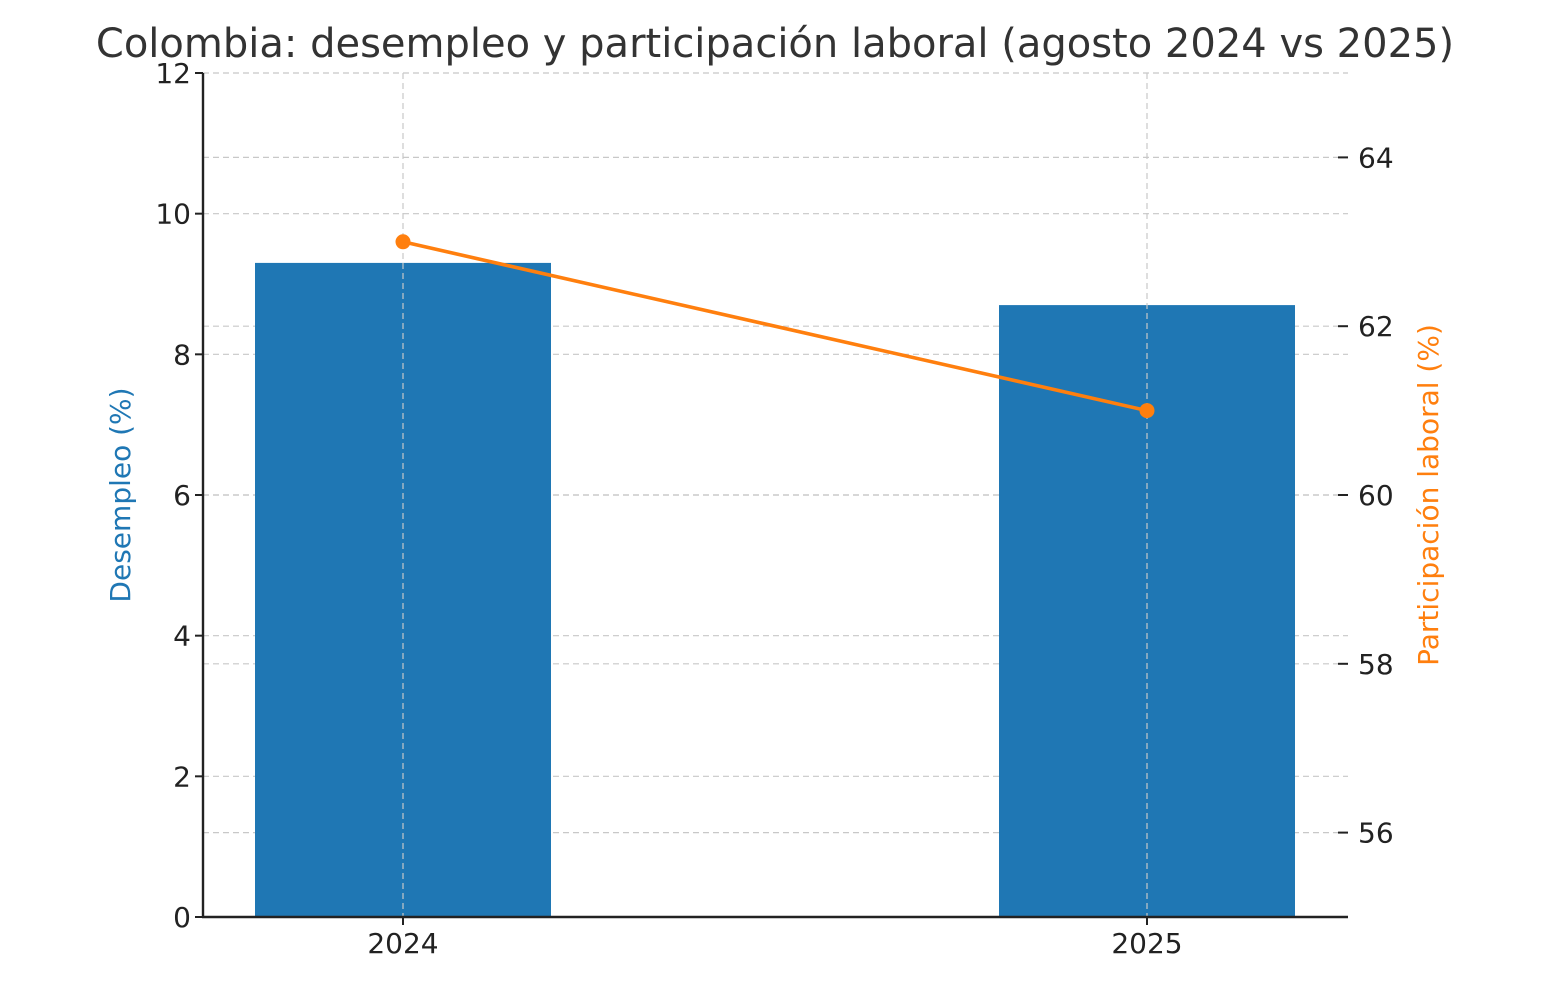 The width and height of the screenshot is (1550, 985). What do you see at coordinates (173, 73) in the screenshot?
I see `y-tick-label-left-12: 12` at bounding box center [173, 73].